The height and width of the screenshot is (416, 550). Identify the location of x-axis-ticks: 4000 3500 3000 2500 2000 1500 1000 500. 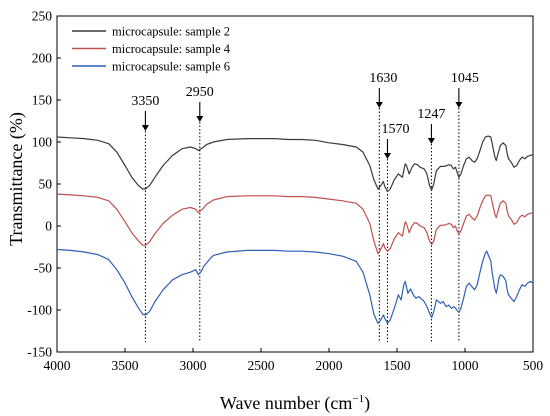
(294, 360).